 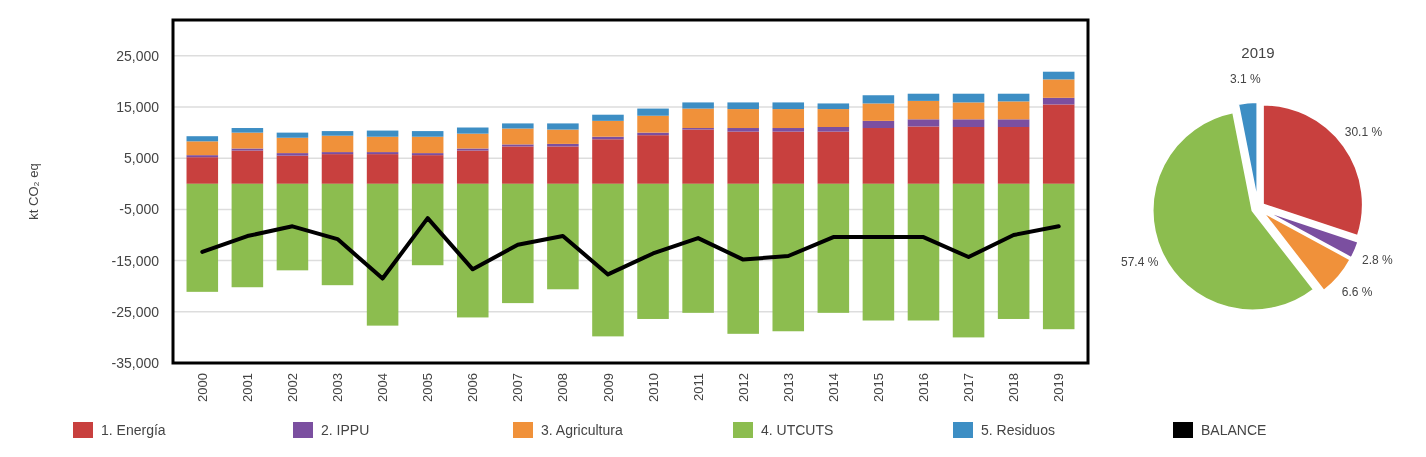 What do you see at coordinates (788, 387) in the screenshot?
I see `x-tick-label: 2013` at bounding box center [788, 387].